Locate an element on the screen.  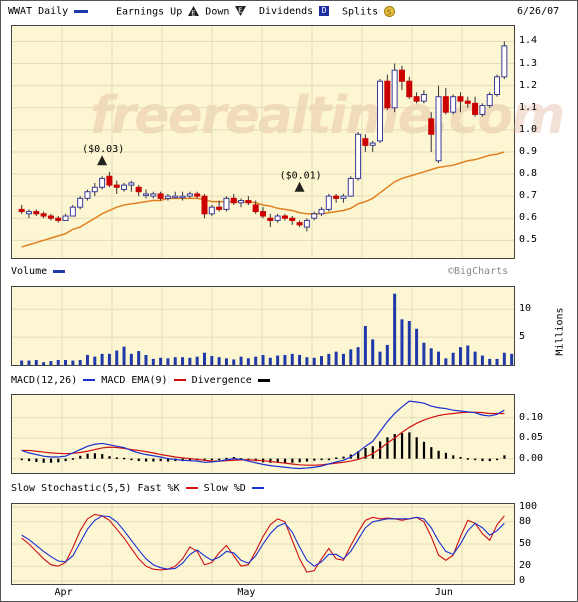
stochastic-panel is located at coordinates (263, 544).